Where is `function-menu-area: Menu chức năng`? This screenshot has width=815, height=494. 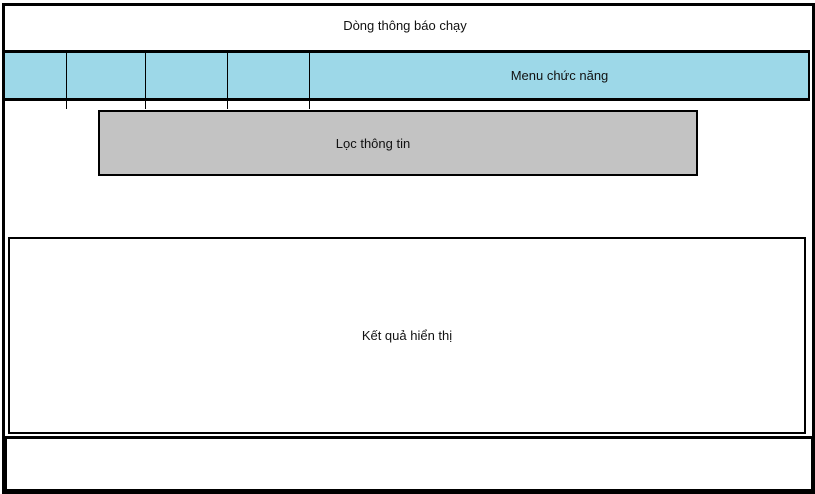
function-menu-area: Menu chức năng is located at coordinates (559, 75).